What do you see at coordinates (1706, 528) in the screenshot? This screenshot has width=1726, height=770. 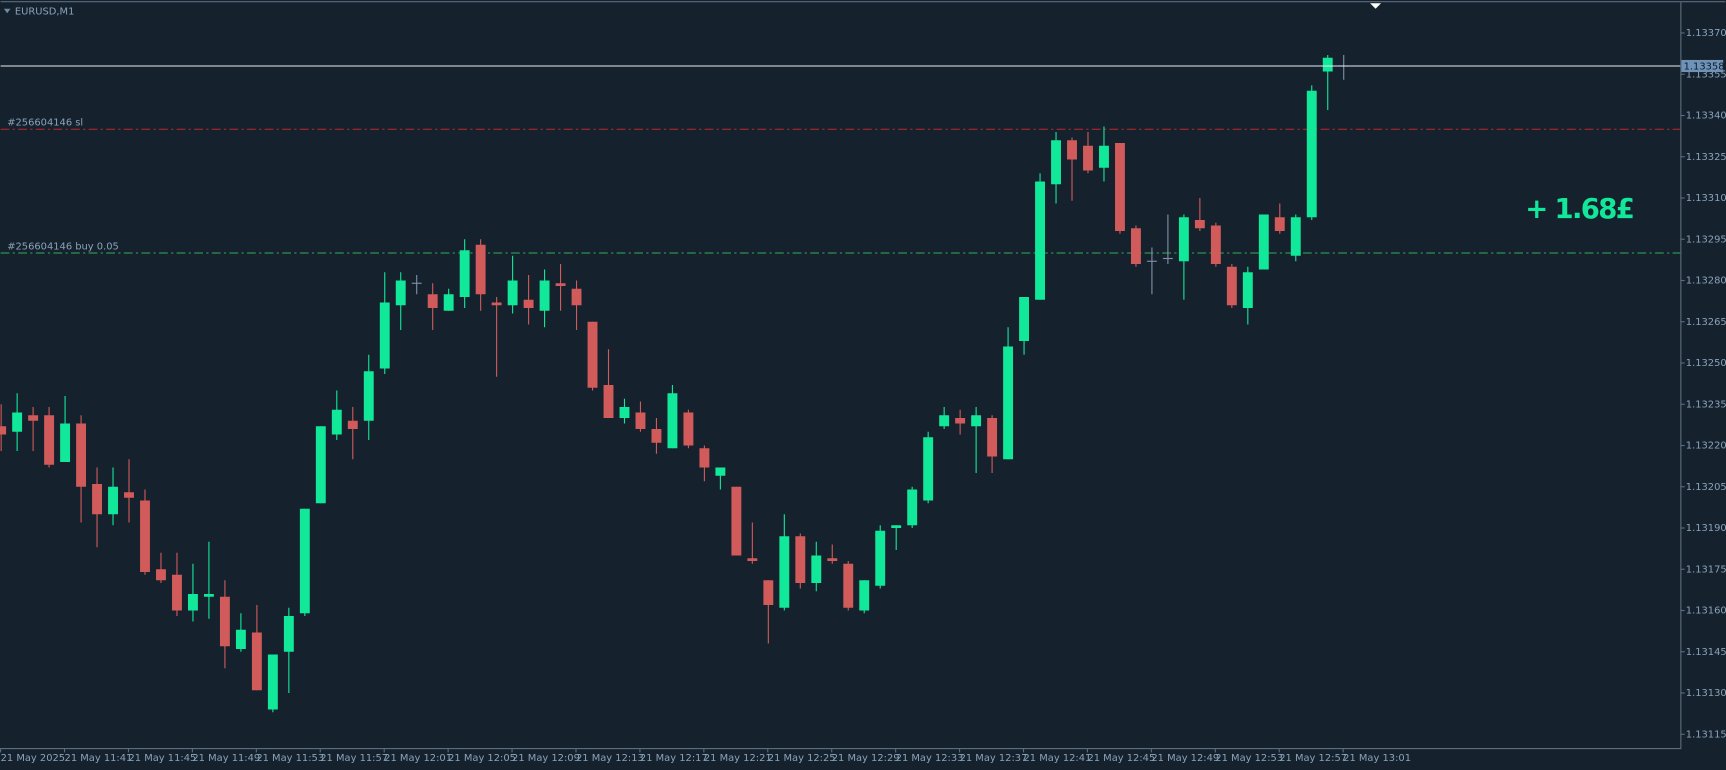 I see `y-tick-label: 1.13190` at bounding box center [1706, 528].